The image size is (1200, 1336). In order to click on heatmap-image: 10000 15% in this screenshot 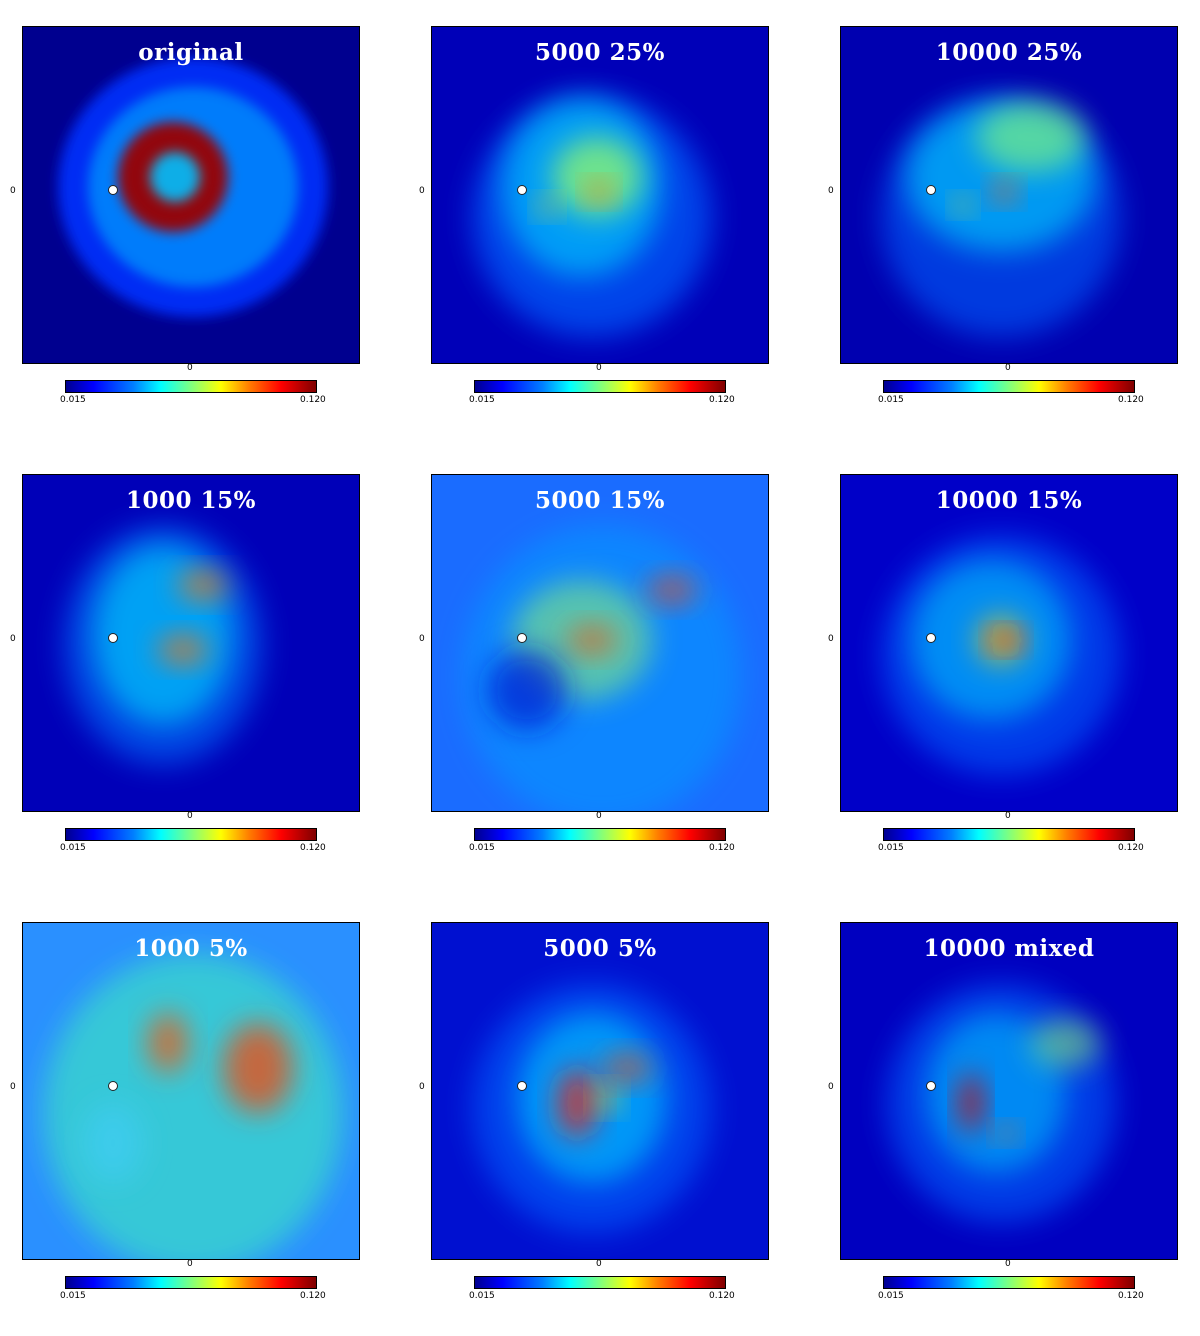, I will do `click(1009, 643)`.